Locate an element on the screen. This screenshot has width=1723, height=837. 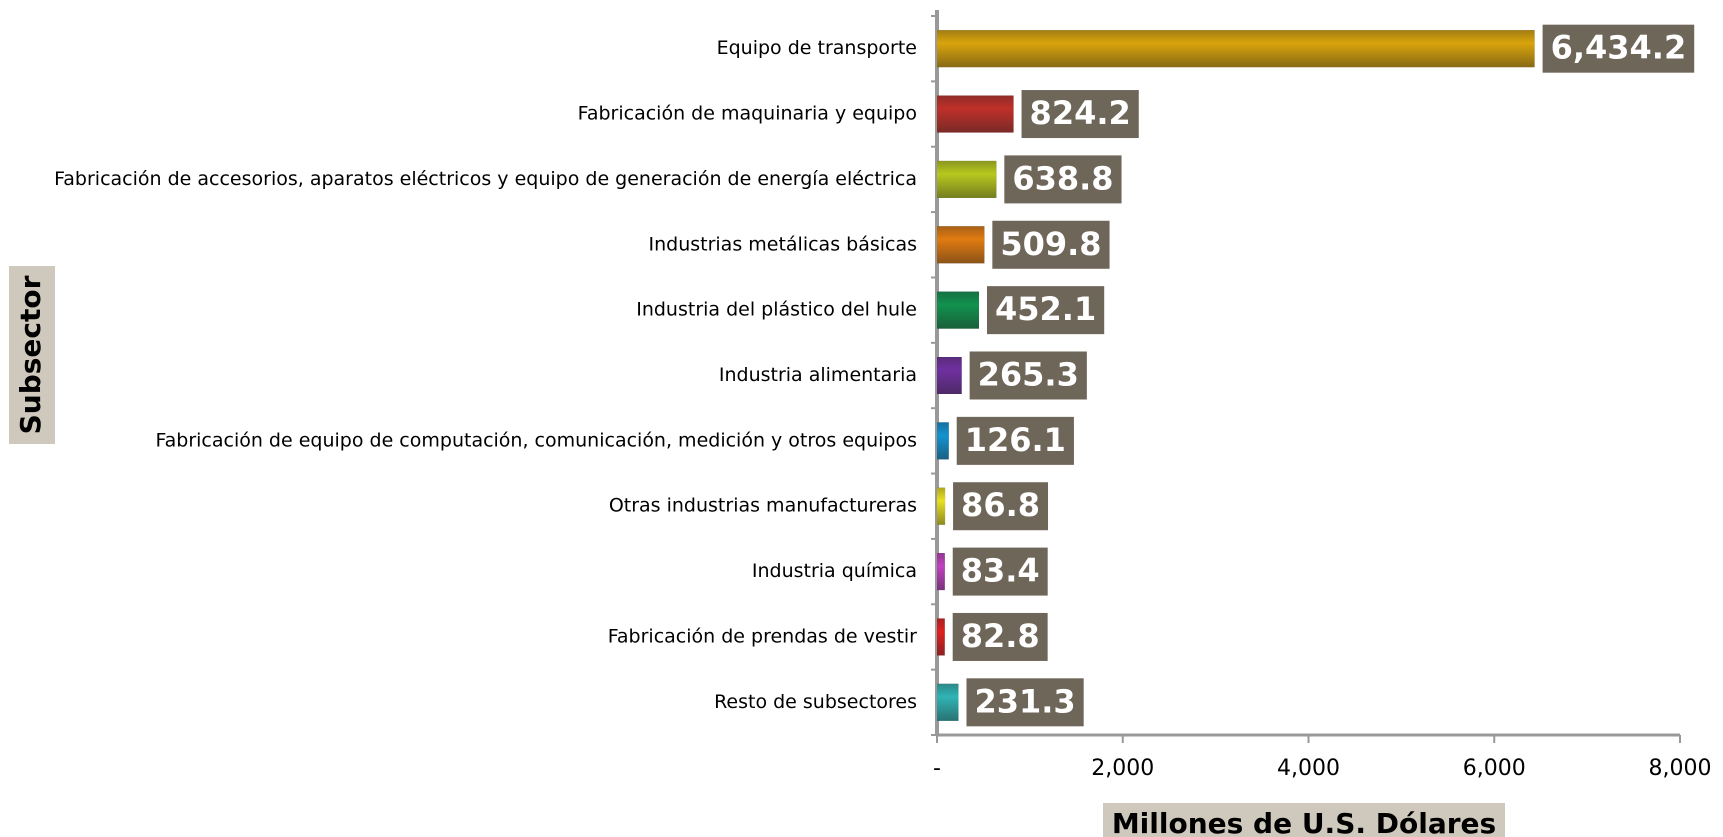
value-label: 509.8 is located at coordinates (1050, 244).